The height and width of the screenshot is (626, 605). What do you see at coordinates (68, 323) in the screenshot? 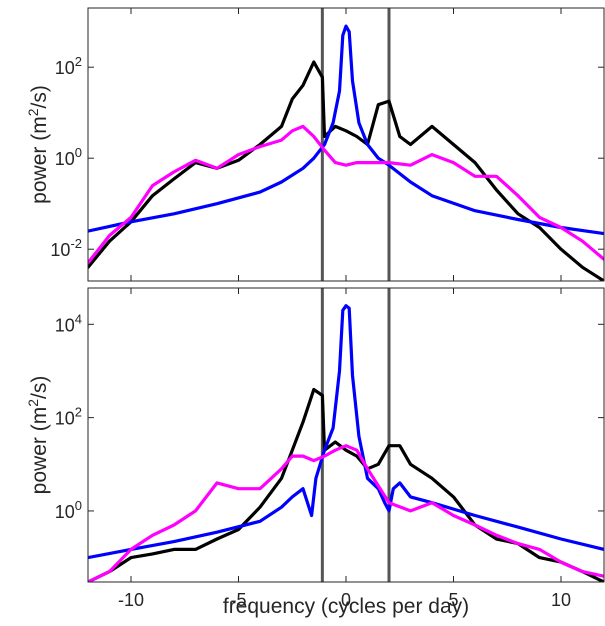
I see `bottom-ytick-label: 10⁴` at bounding box center [68, 323].